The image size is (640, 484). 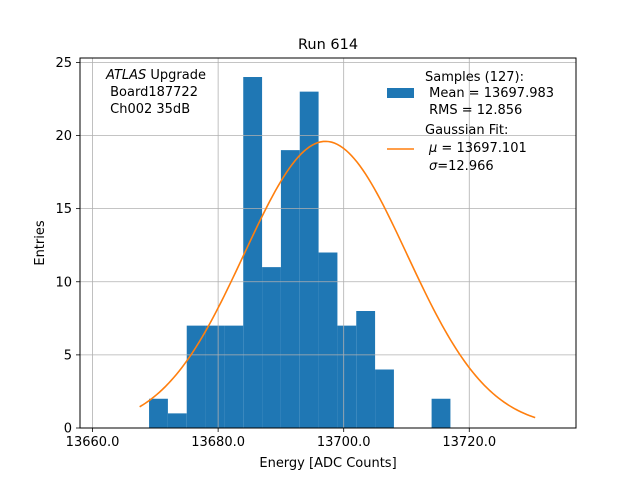 I want to click on x-axis-ticks: 13660.0 13680.0 13700.0 13720.0, so click(x=281, y=439).